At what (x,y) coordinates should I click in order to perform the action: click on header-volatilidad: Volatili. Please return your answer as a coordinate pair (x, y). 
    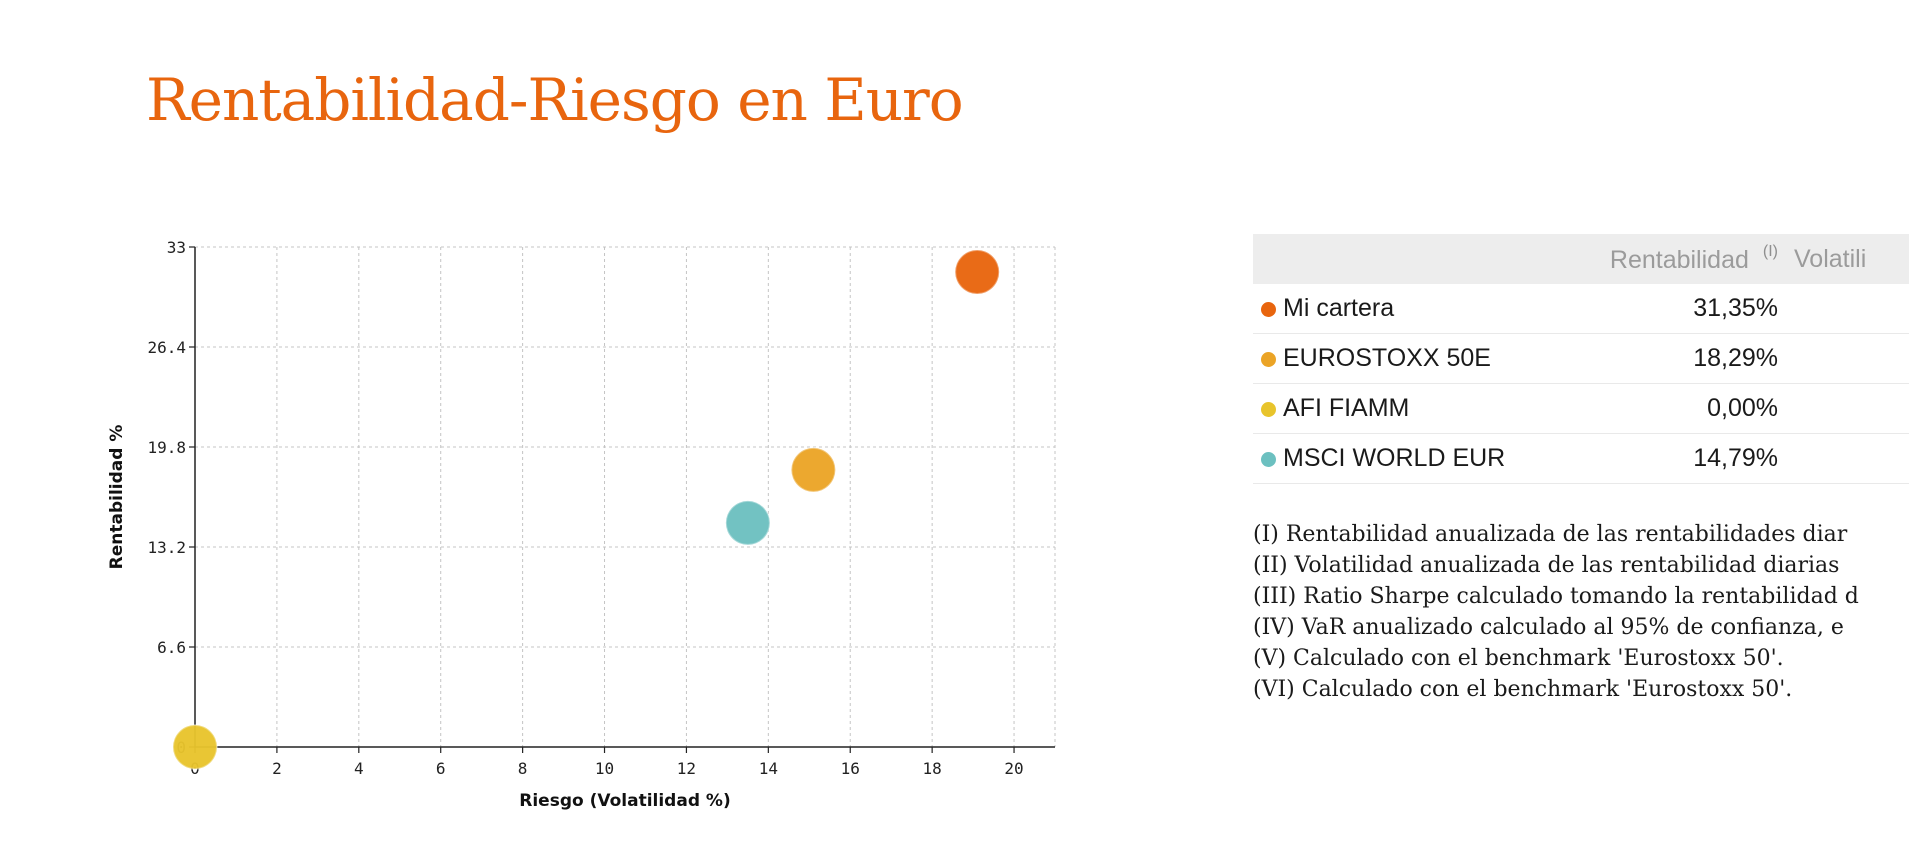
    Looking at the image, I should click on (1843, 259).